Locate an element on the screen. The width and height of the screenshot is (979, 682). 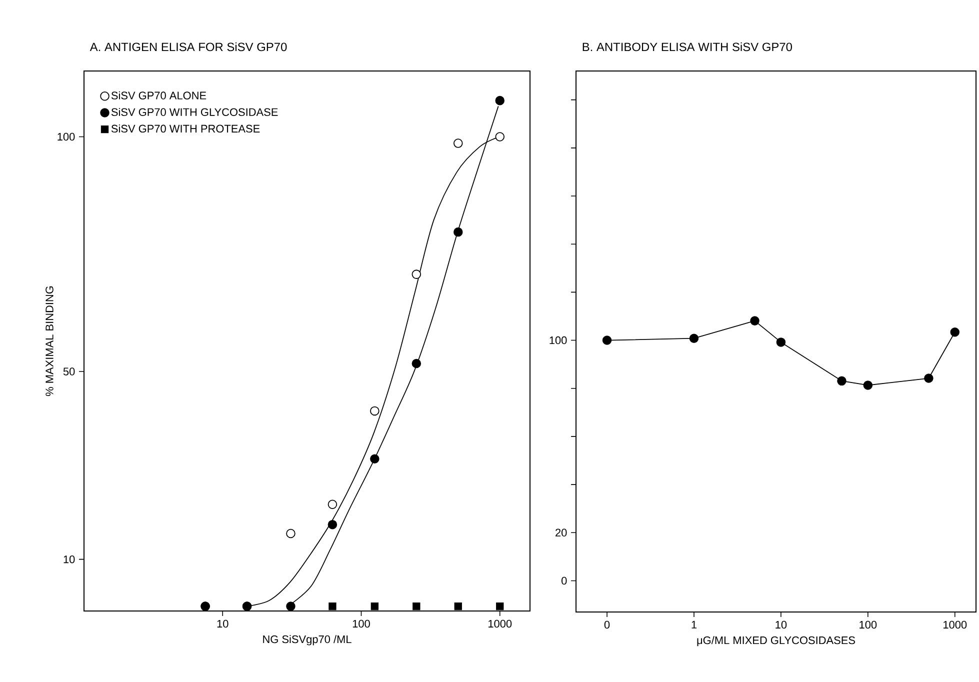
y-tick-label: 20 is located at coordinates (561, 532).